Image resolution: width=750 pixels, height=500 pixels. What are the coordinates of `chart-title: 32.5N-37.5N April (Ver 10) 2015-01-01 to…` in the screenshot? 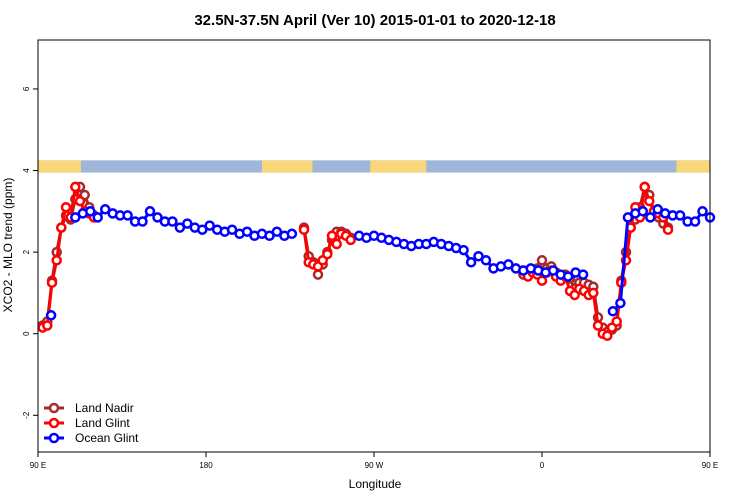 It's located at (374, 20).